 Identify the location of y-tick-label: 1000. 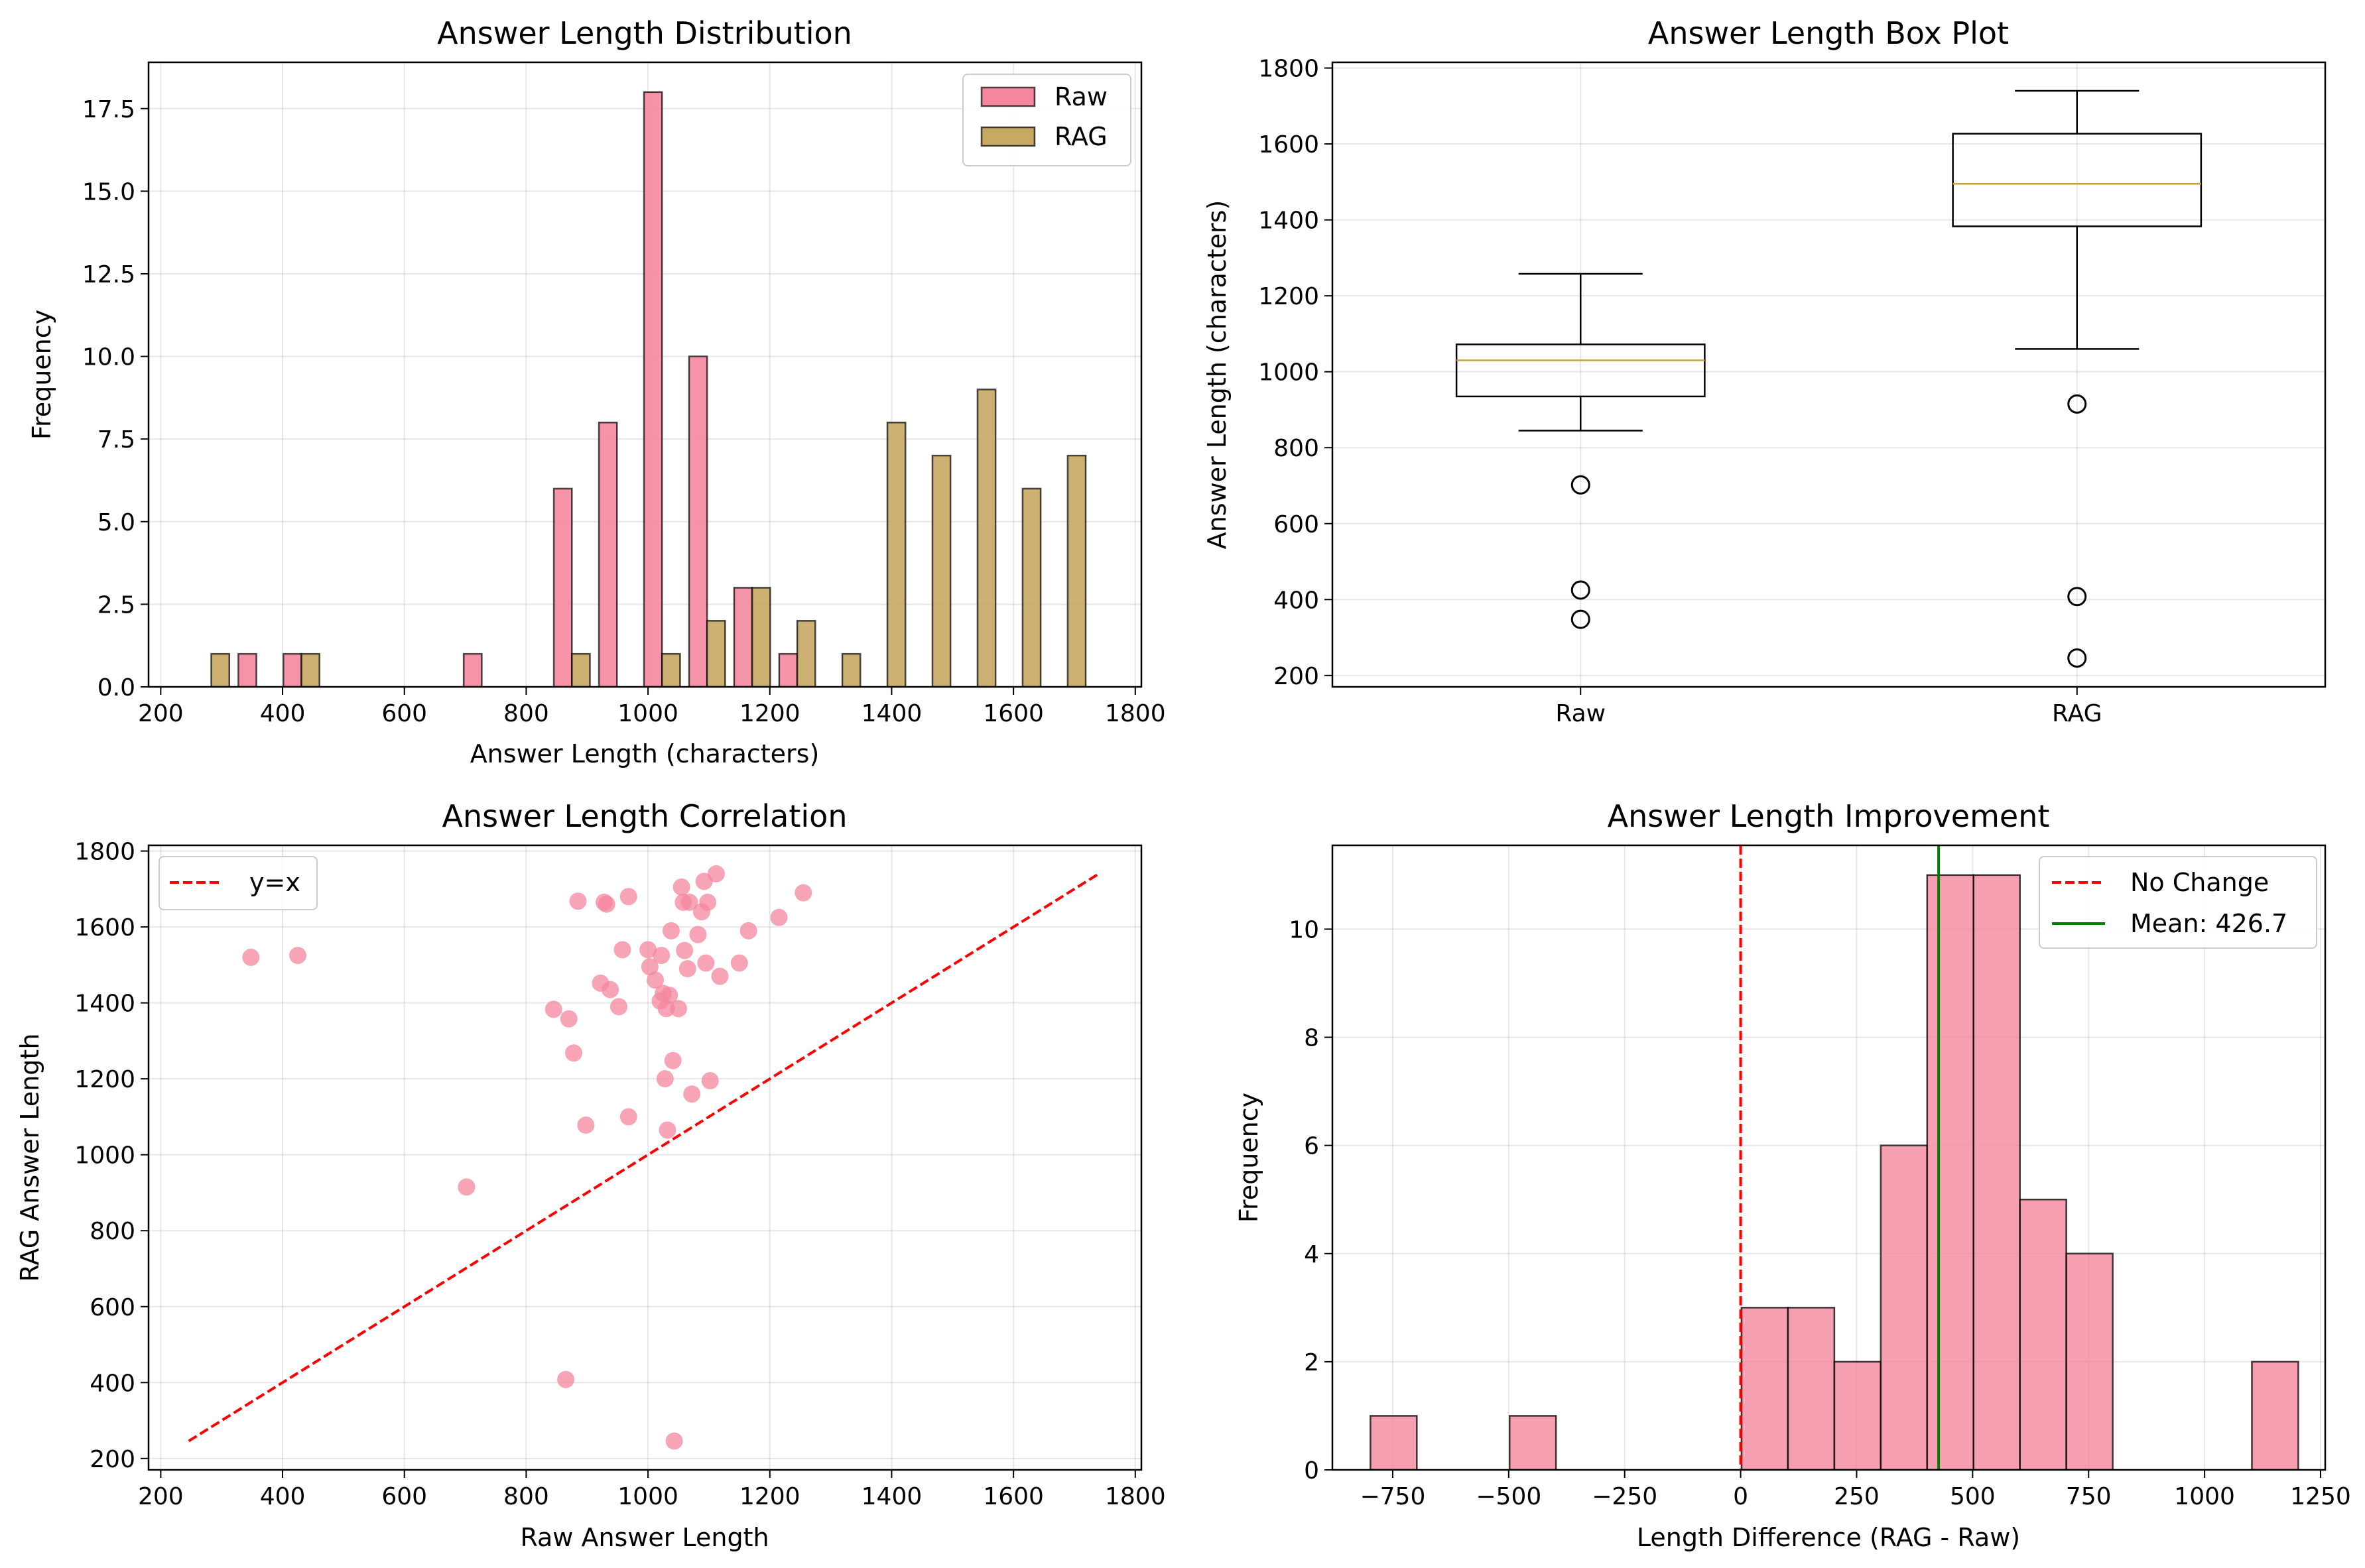
(1289, 373).